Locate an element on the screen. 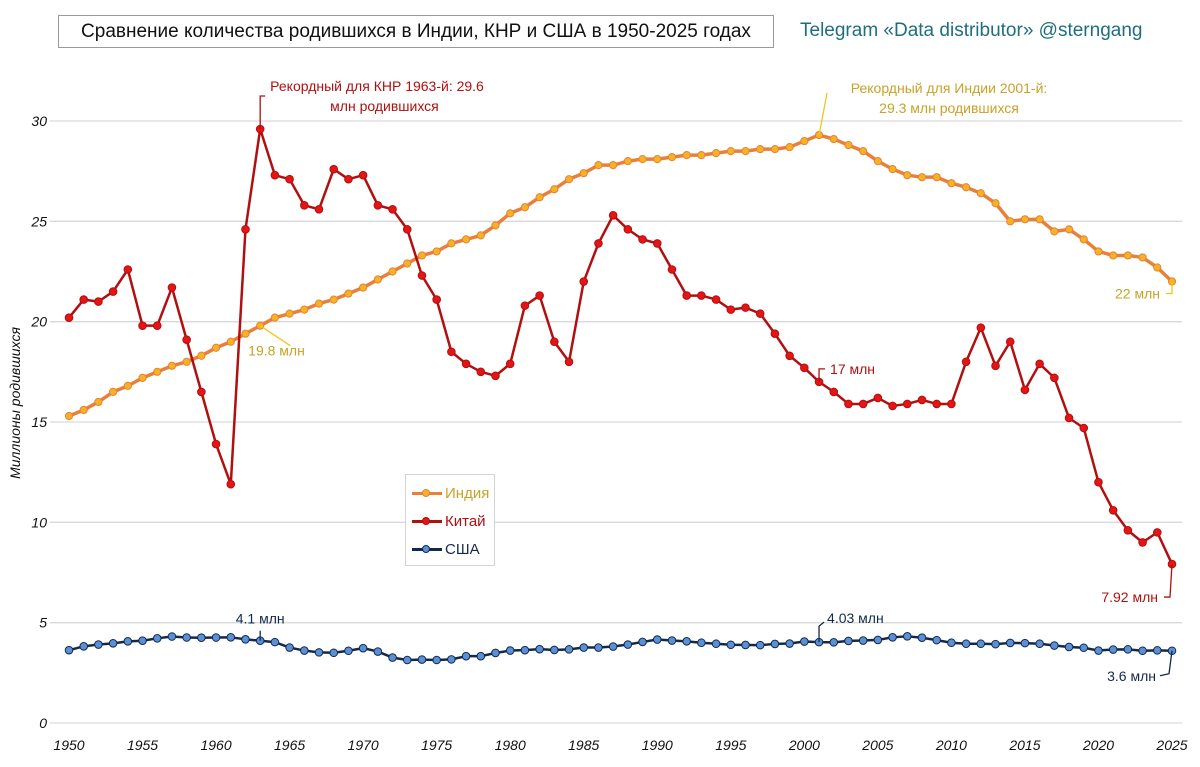  annotation-china-2025: 7.92 млн is located at coordinates (1137, 584).